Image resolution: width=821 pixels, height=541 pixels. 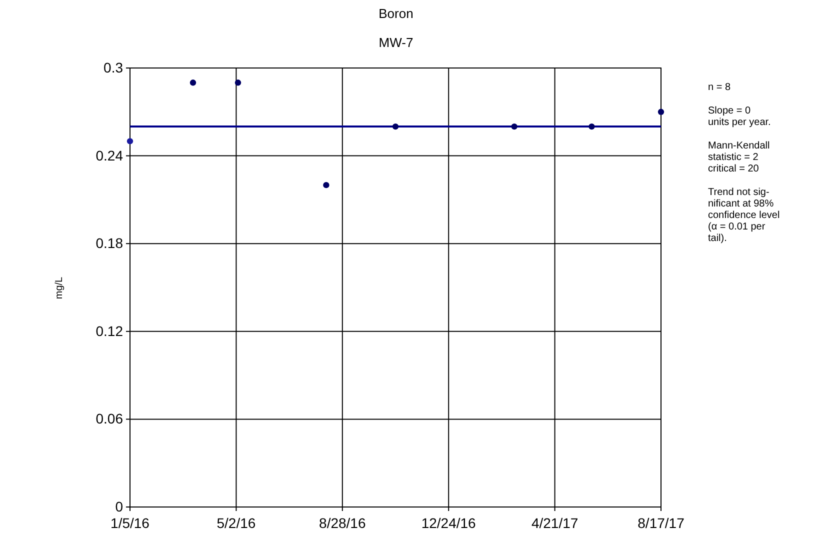 I want to click on y-tick-label: 0.06, so click(x=110, y=418).